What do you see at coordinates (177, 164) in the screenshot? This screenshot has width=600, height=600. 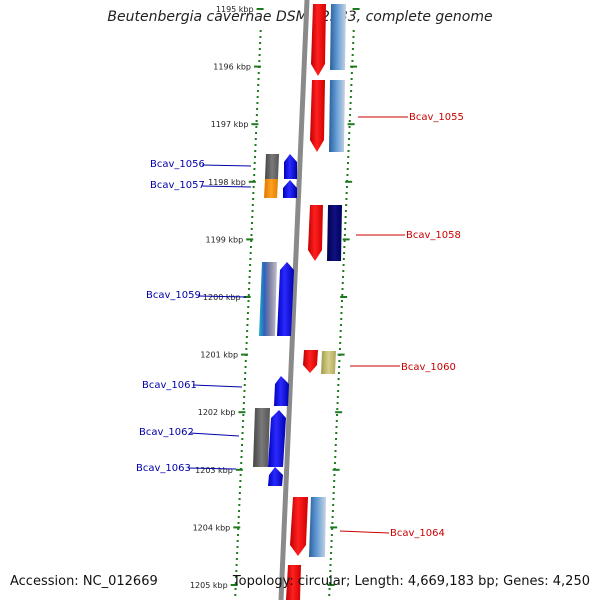 I see `gene-label: Bcav_1056` at bounding box center [177, 164].